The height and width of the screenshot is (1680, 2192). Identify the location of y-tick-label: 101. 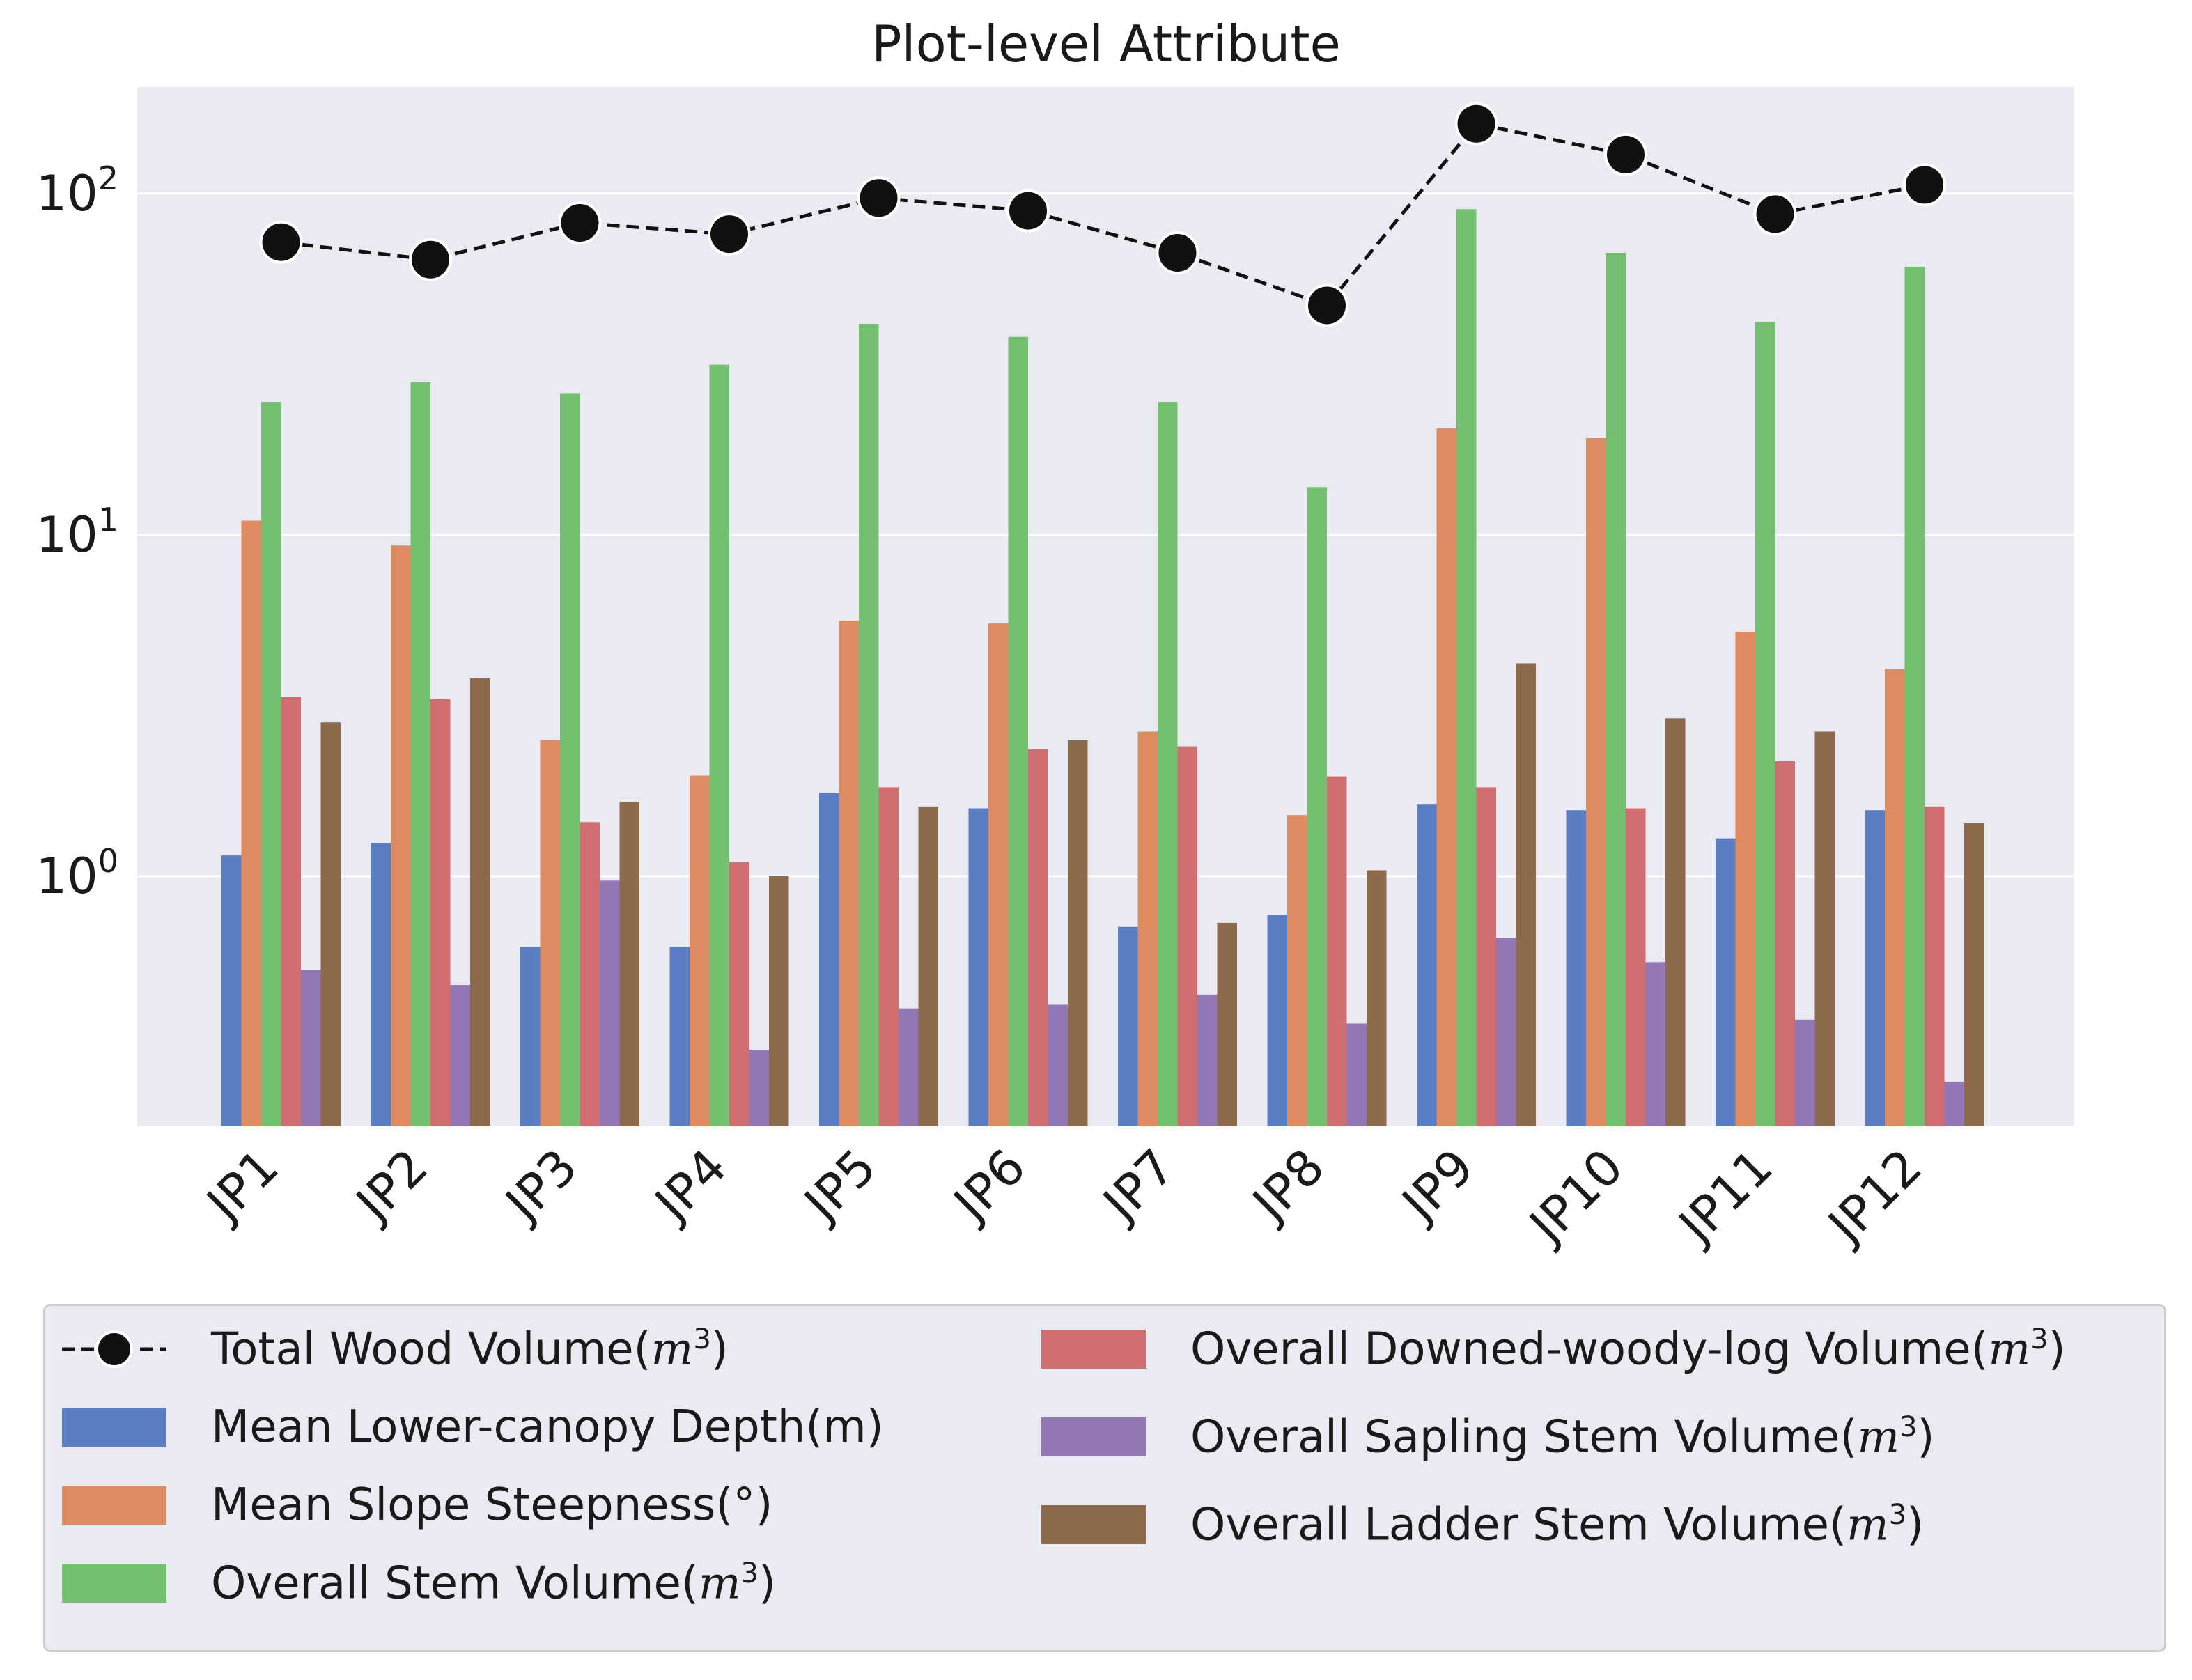
(77, 532).